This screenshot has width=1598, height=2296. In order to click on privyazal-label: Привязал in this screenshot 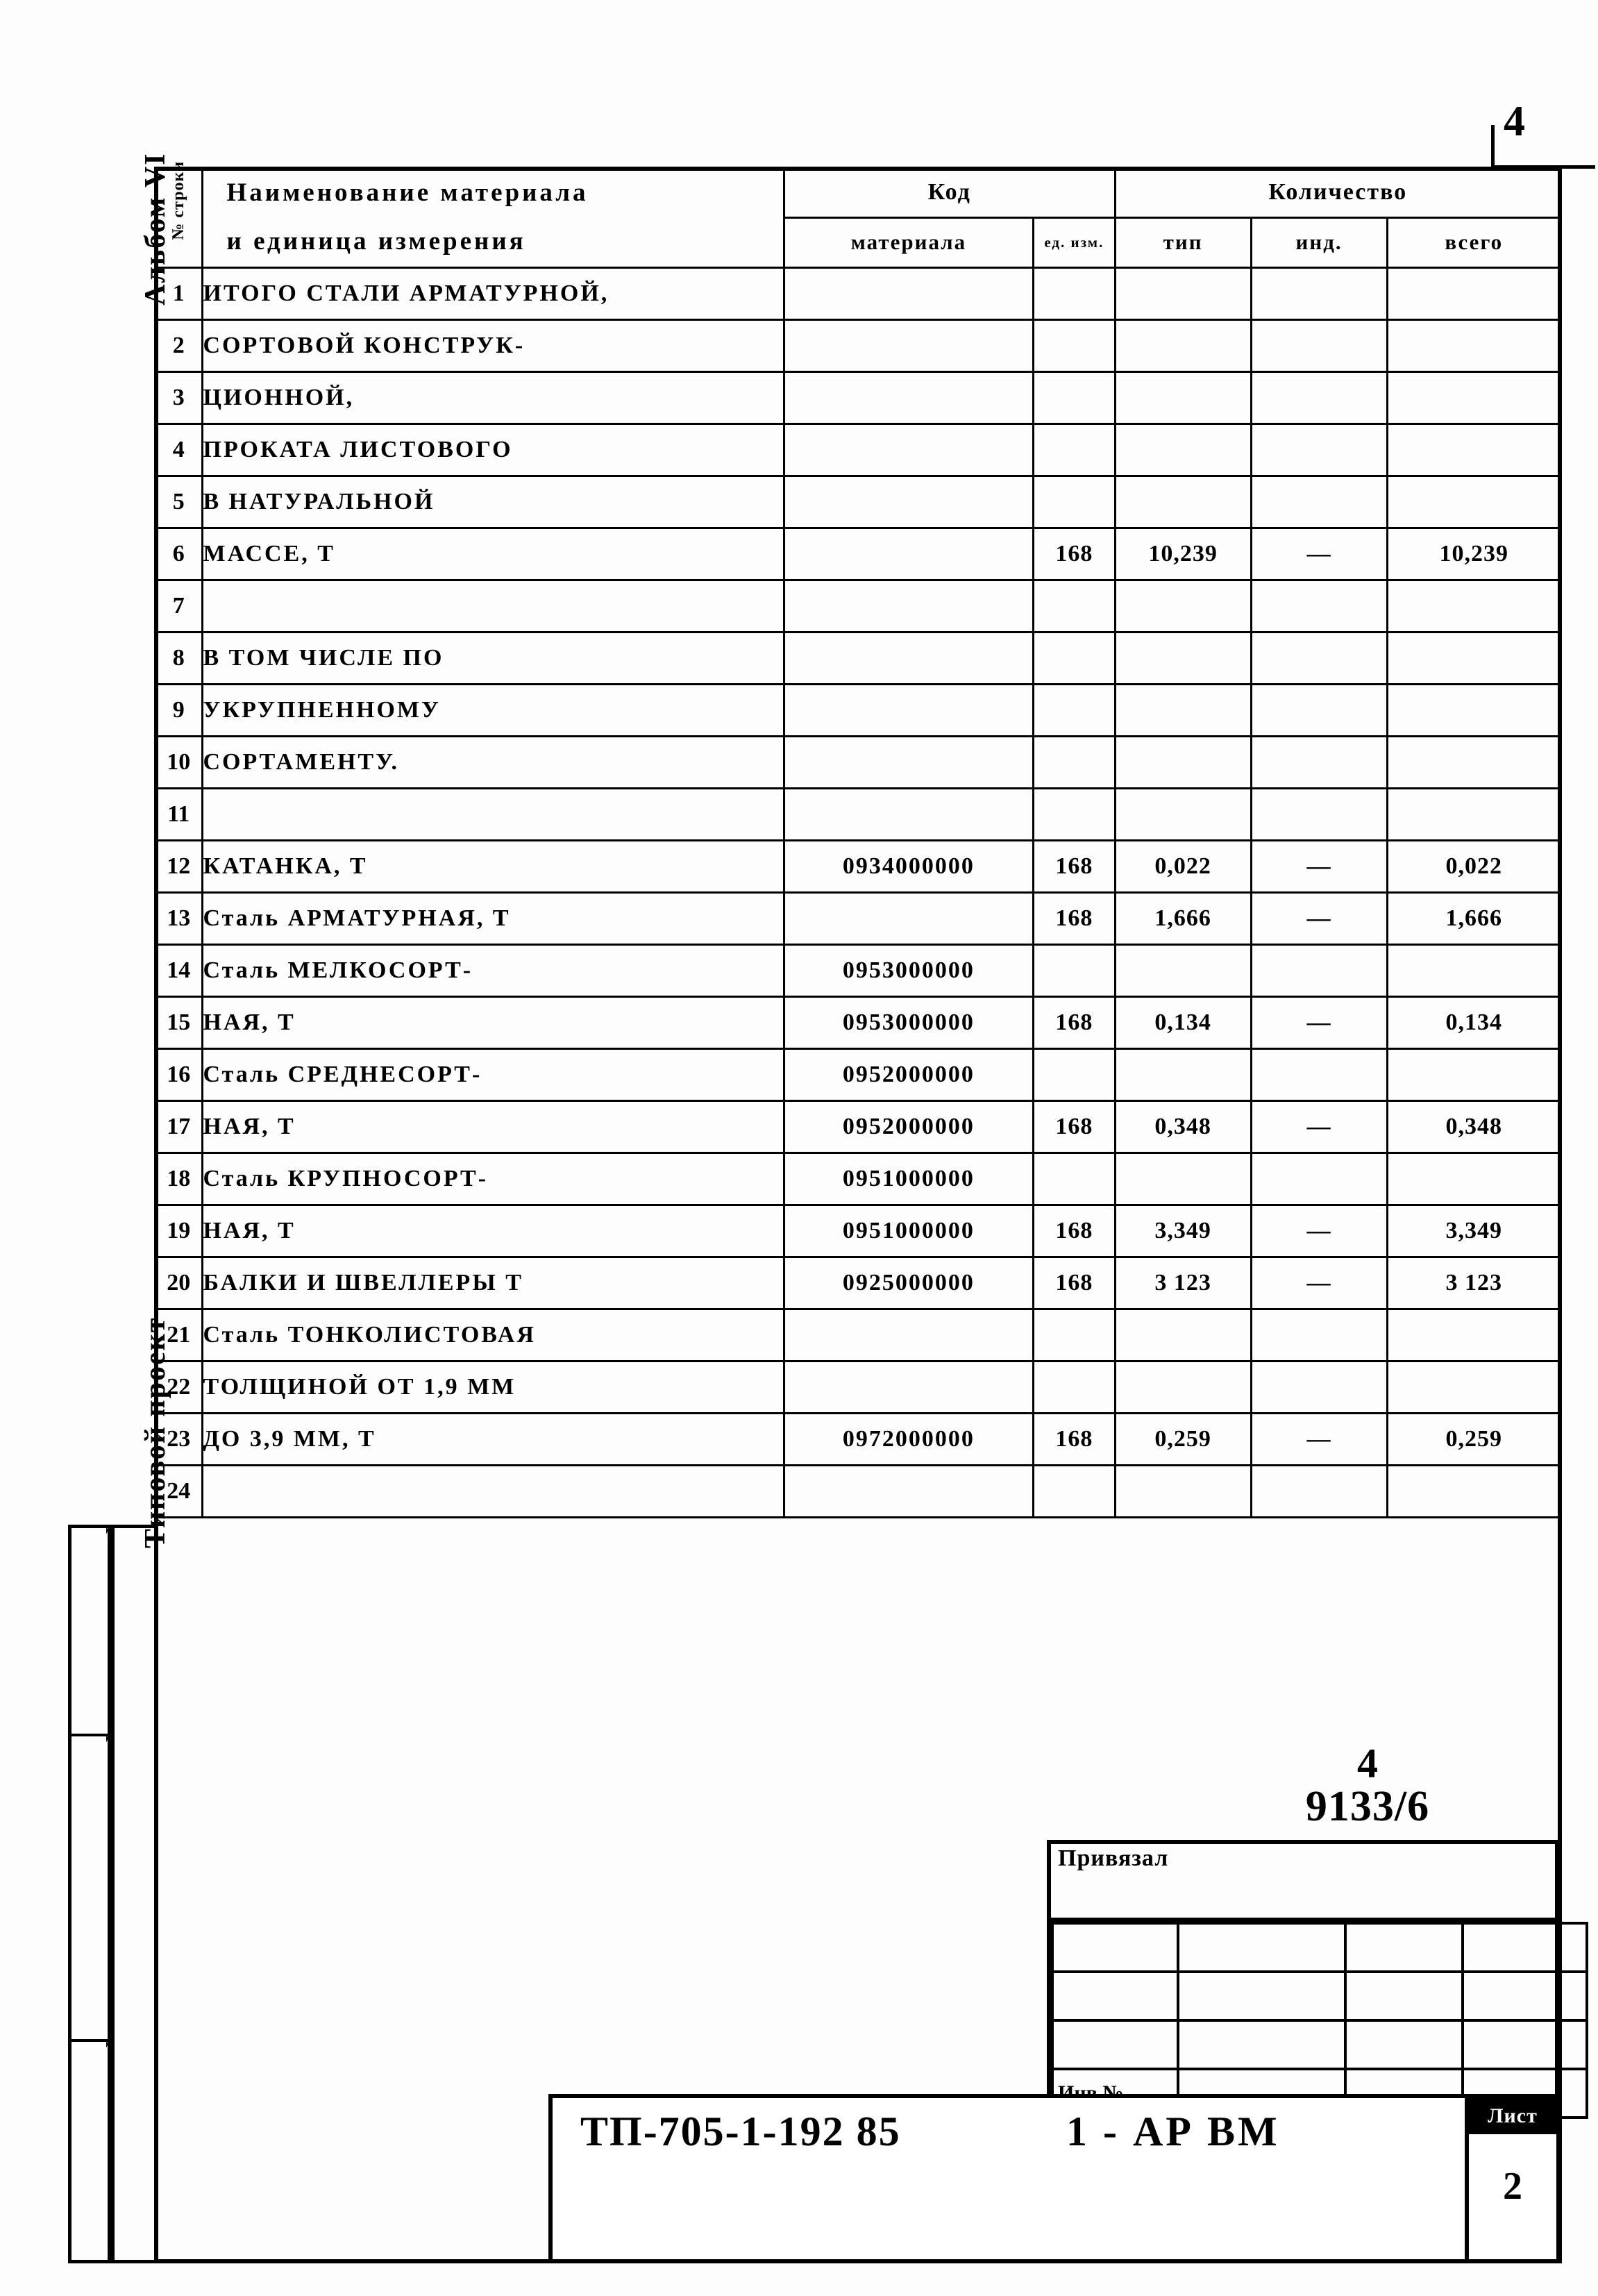, I will do `click(1303, 1883)`.